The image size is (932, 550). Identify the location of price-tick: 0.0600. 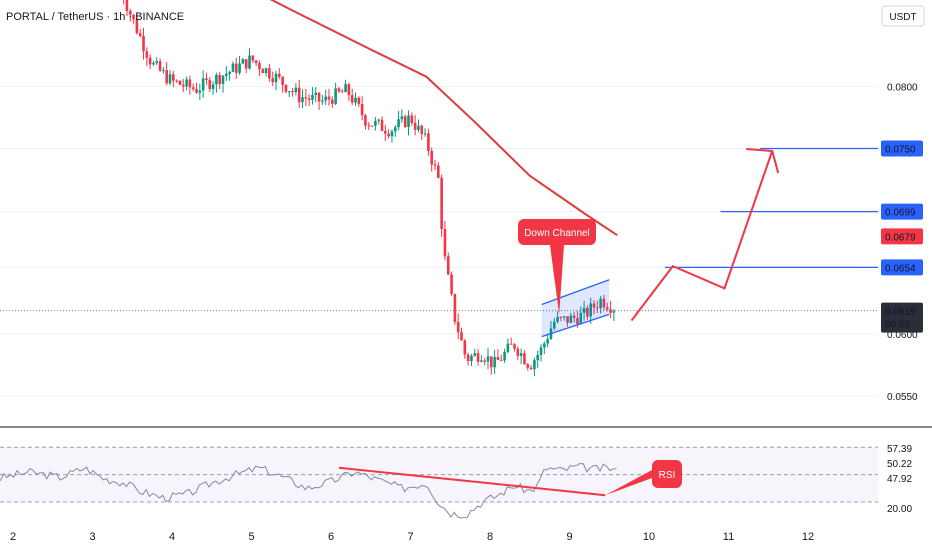
(902, 335).